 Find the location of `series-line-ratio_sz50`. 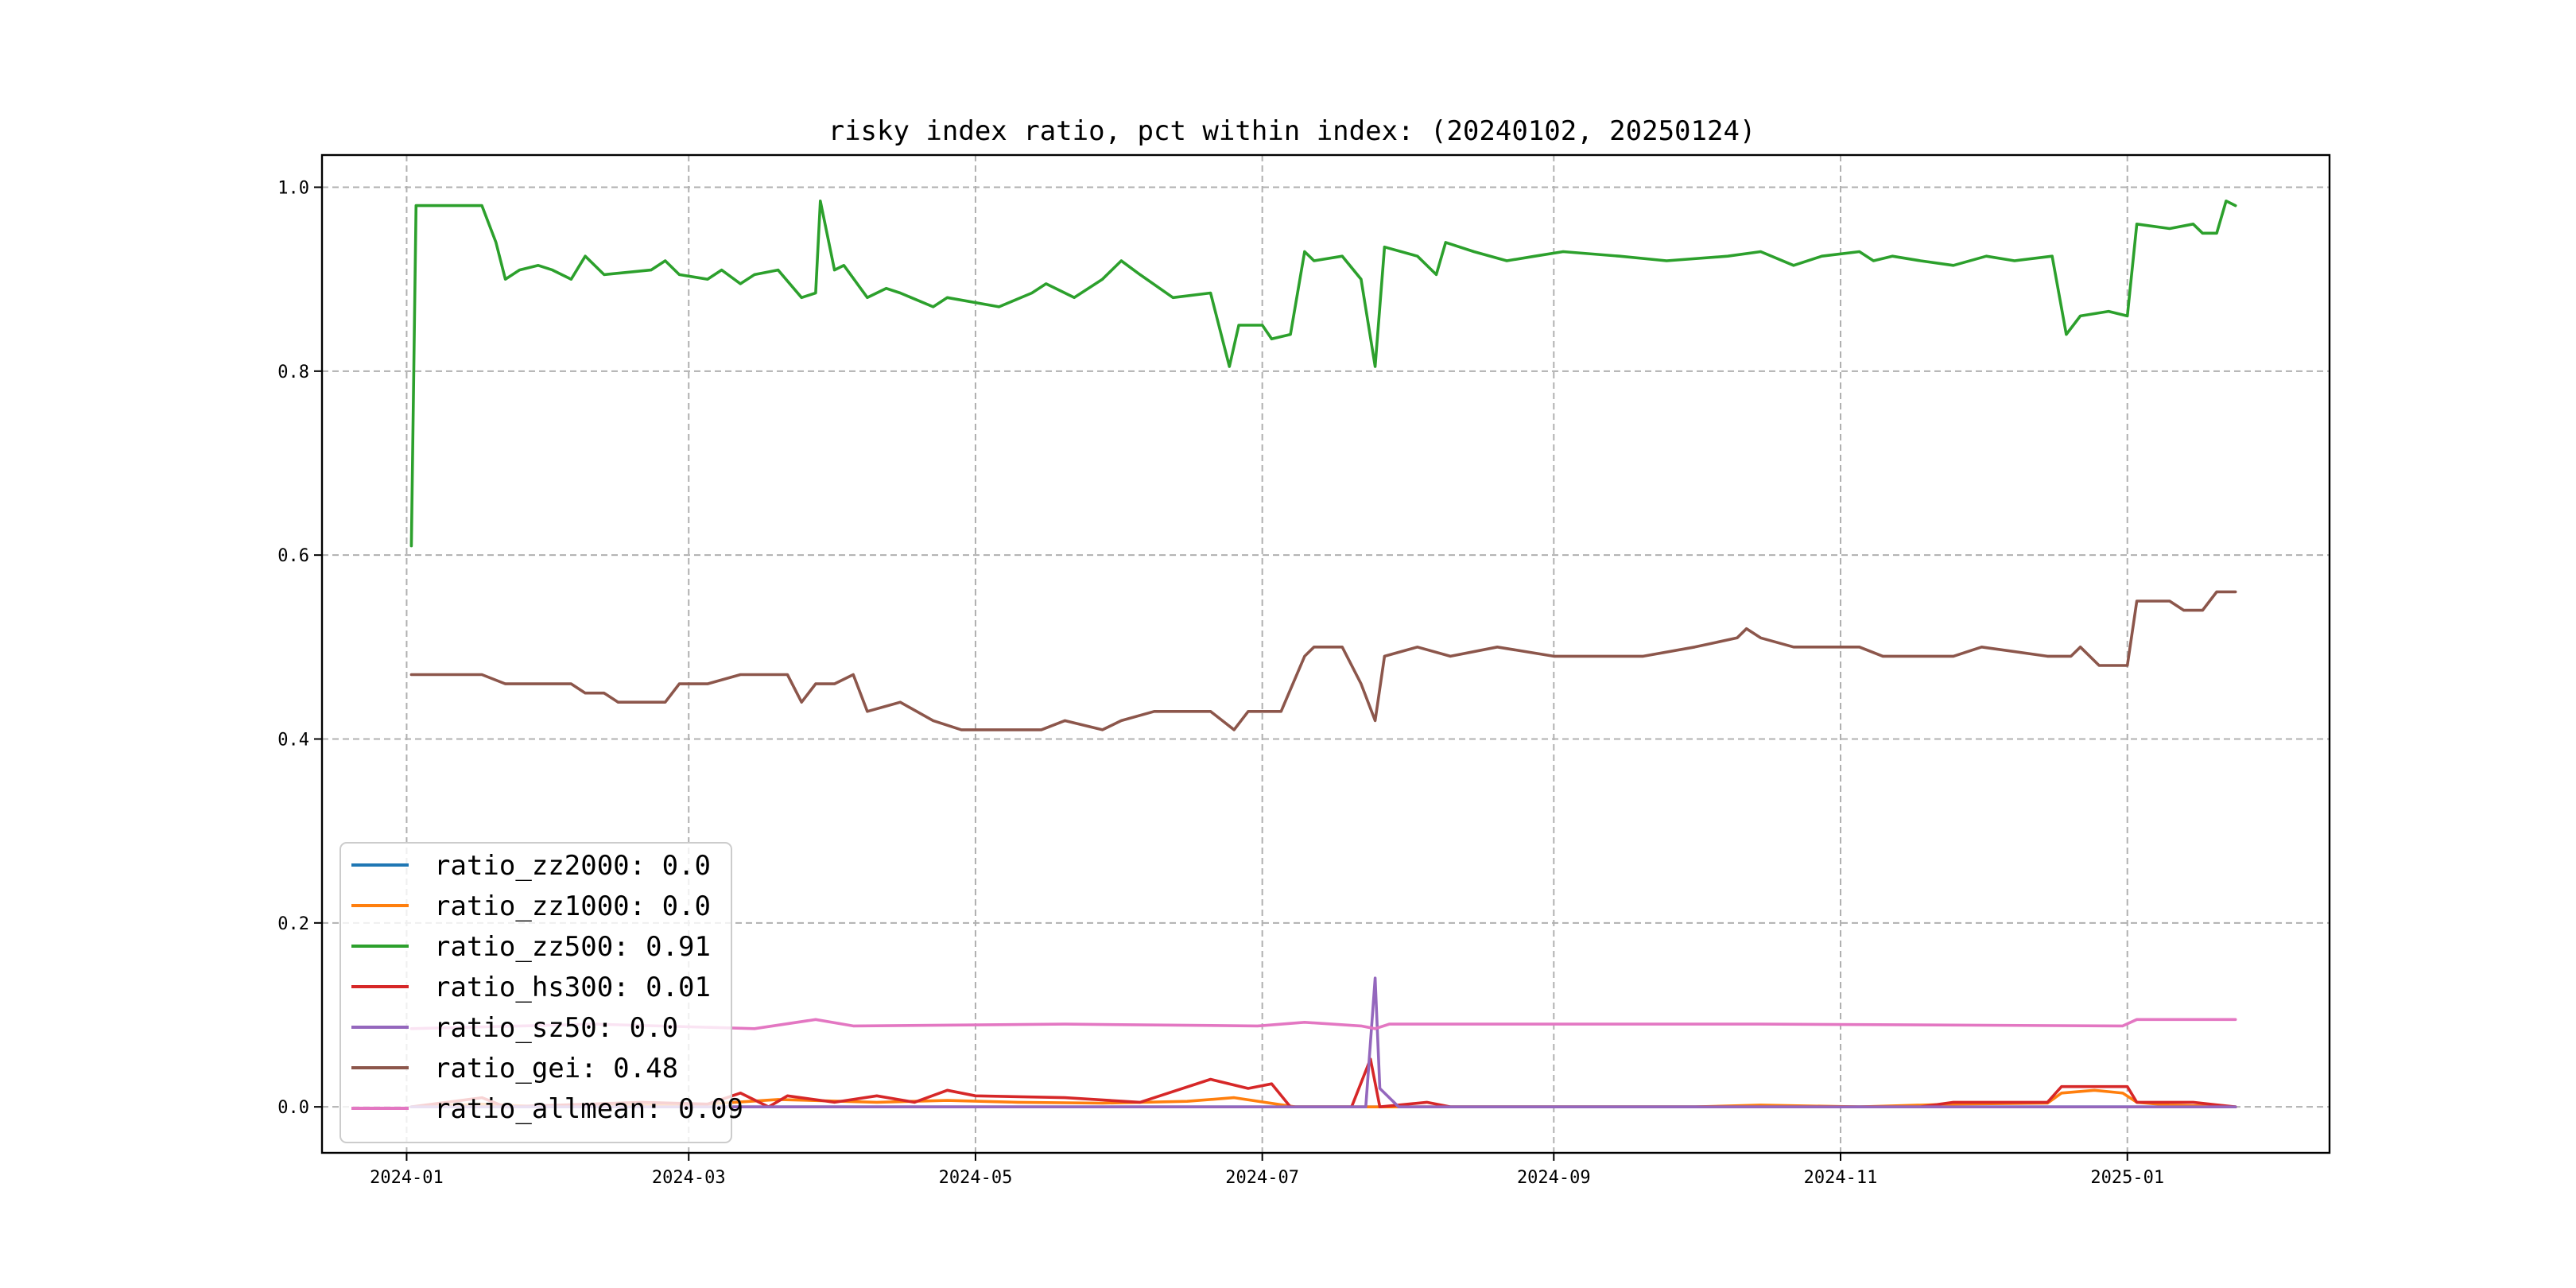

series-line-ratio_sz50 is located at coordinates (1323, 1042).